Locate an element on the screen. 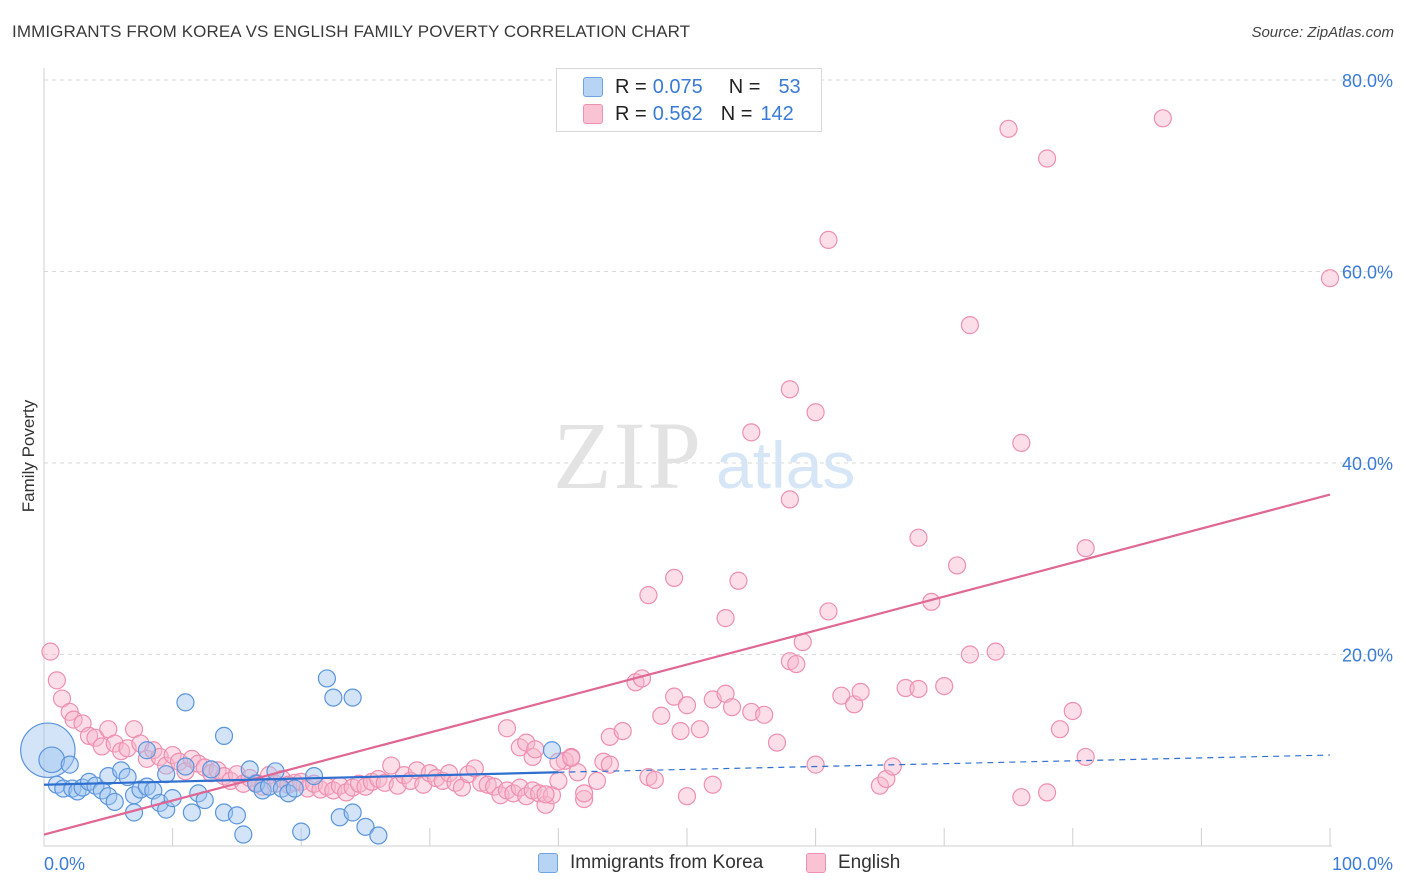 Image resolution: width=1406 pixels, height=892 pixels. korea-trend-extension is located at coordinates (944, 763).